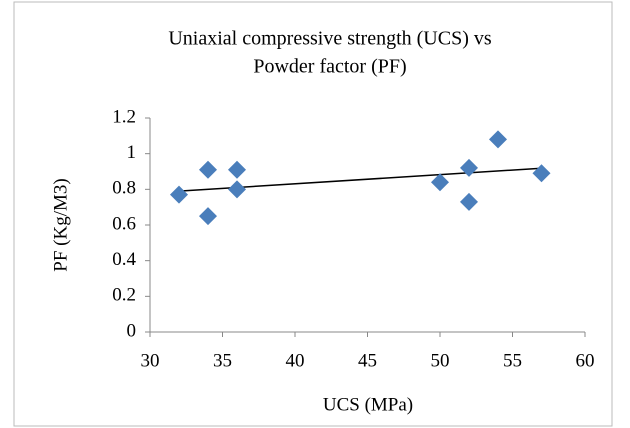 The image size is (630, 428). What do you see at coordinates (329, 39) in the screenshot?
I see `chart-title: Uniaxial compressive strength (UCS) vs` at bounding box center [329, 39].